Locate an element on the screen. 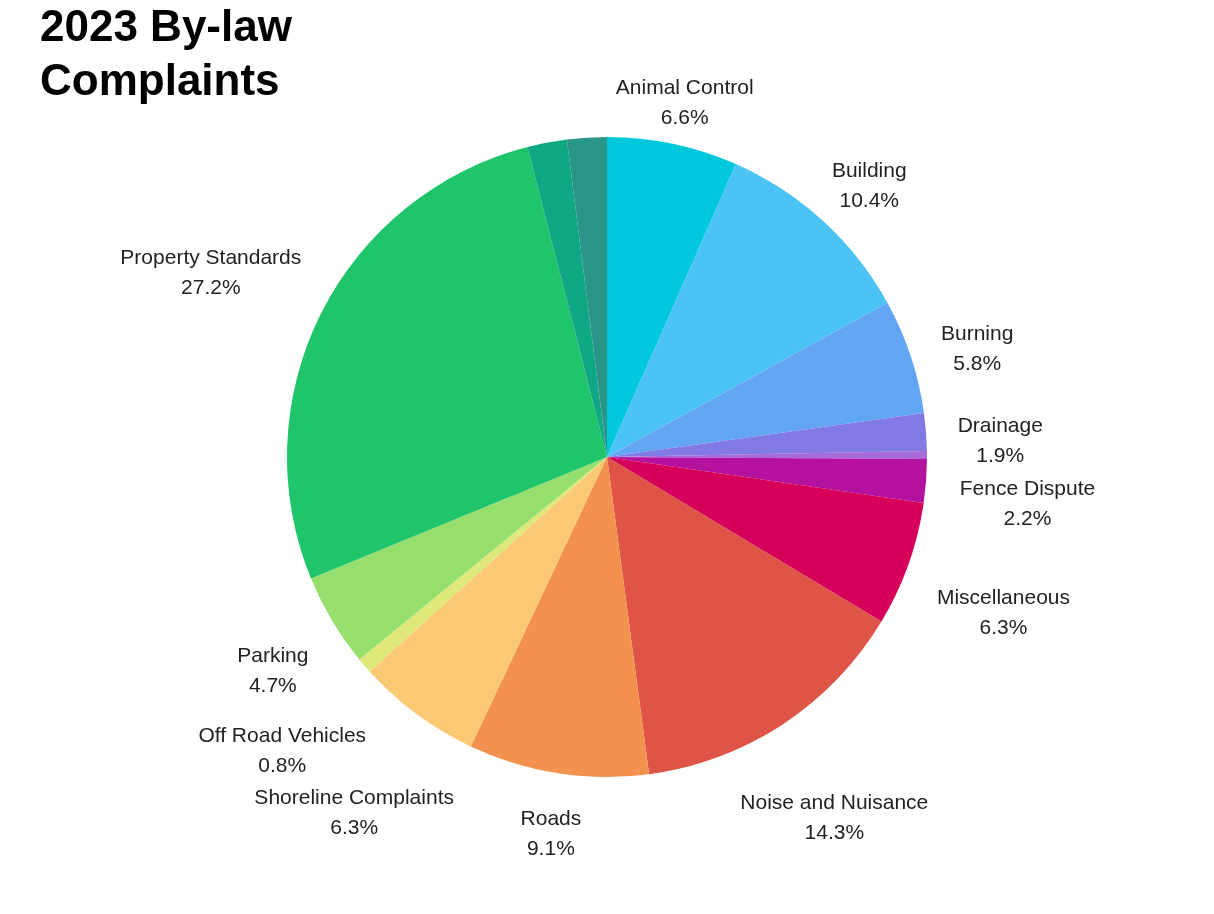 This screenshot has height=914, width=1214. data-label: 9.1% is located at coordinates (550, 847).